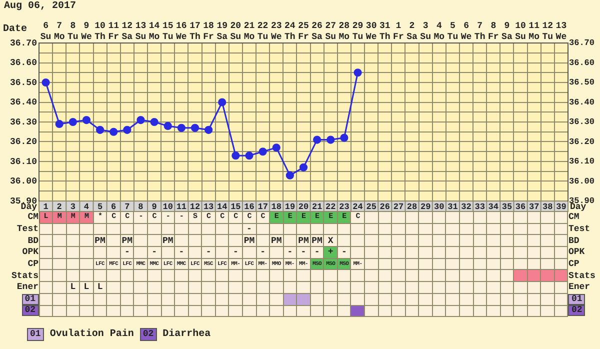  What do you see at coordinates (15, 29) in the screenshot?
I see `x-axis-title: Date` at bounding box center [15, 29].